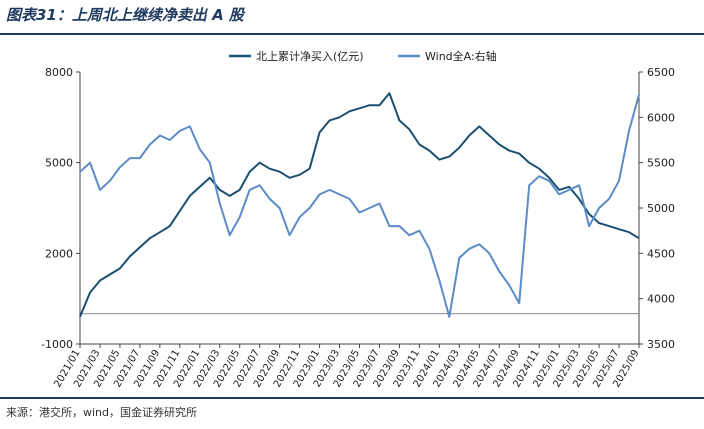 The width and height of the screenshot is (704, 429). Describe the element at coordinates (352, 398) in the screenshot. I see `footer-rule` at that location.